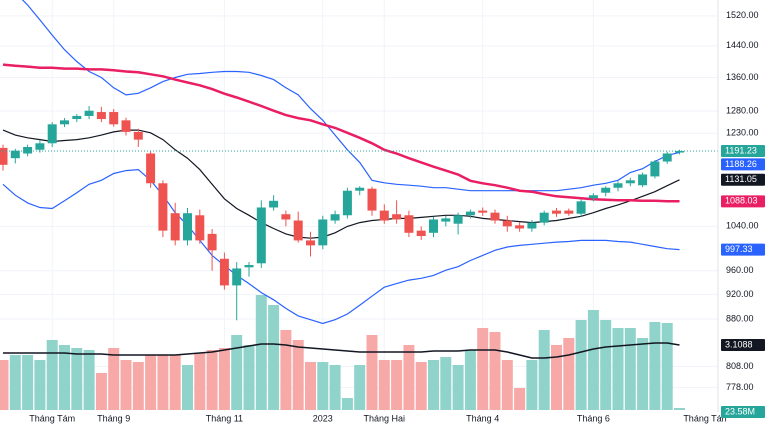 The image size is (768, 425). What do you see at coordinates (224, 418) in the screenshot?
I see `x-tick-label: Tháng 11` at bounding box center [224, 418].